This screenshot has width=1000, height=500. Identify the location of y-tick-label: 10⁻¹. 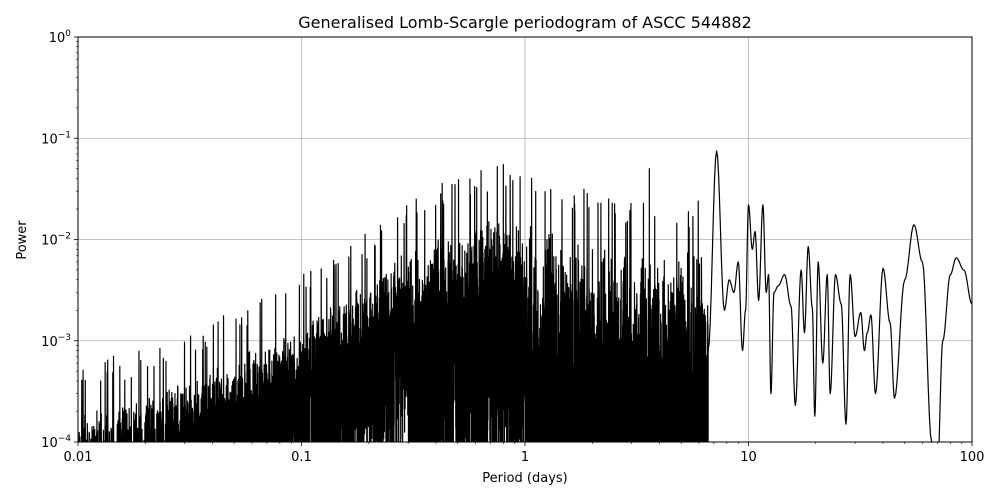
(56, 138).